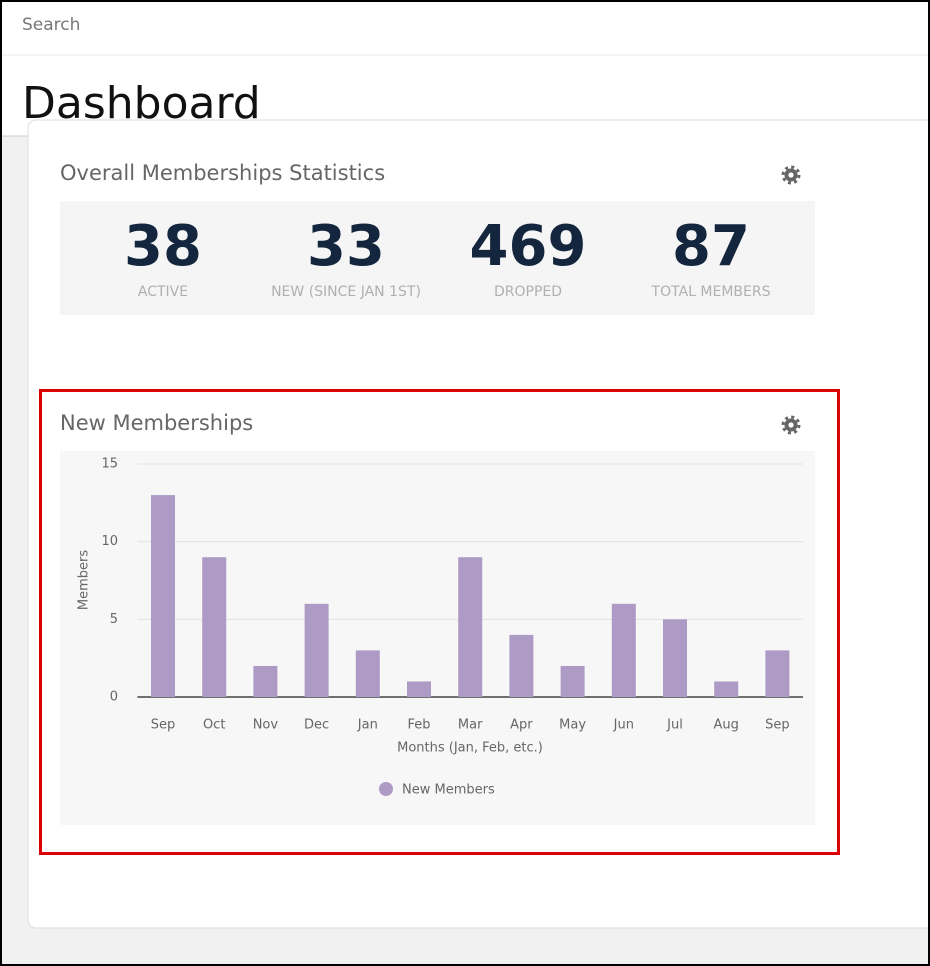 The width and height of the screenshot is (930, 966). I want to click on y-tick-label: 5, so click(114, 619).